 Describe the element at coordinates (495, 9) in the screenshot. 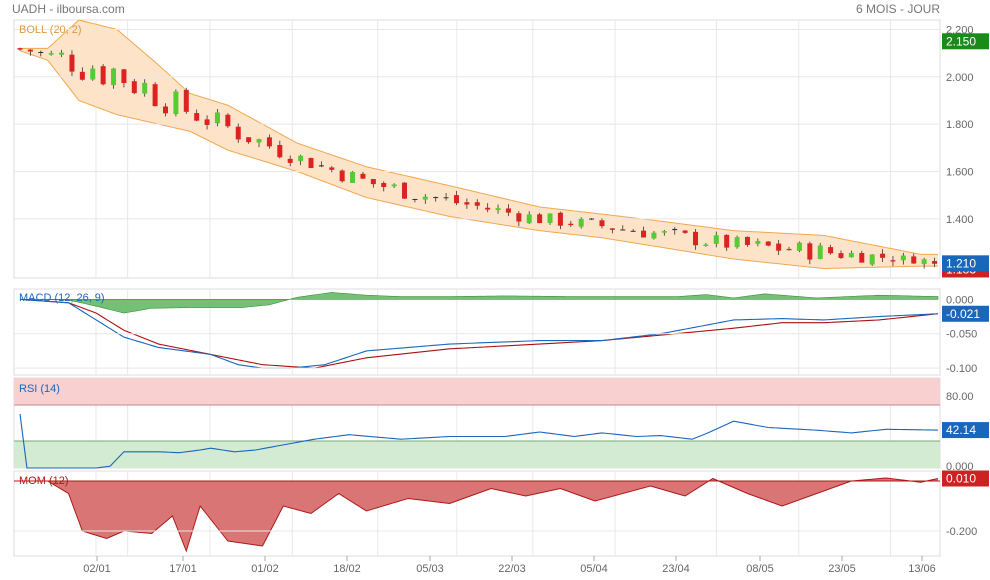

I see `chart-header: UADH - ilboursa.com 6 MOIS - JOUR` at that location.